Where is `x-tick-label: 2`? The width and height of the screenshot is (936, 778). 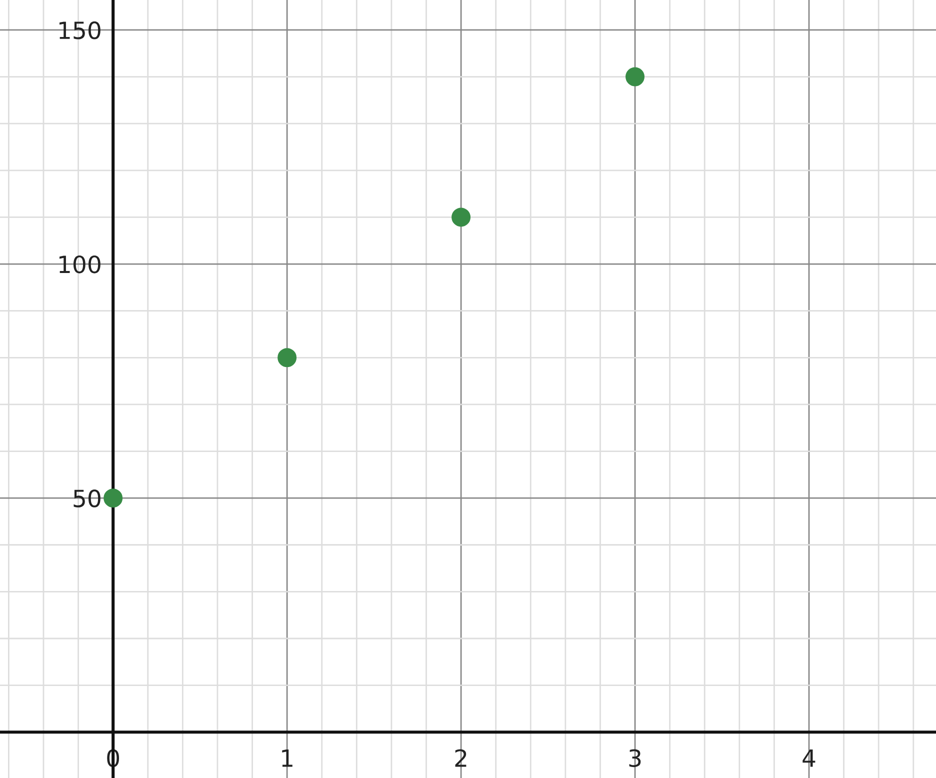 x-tick-label: 2 is located at coordinates (460, 758).